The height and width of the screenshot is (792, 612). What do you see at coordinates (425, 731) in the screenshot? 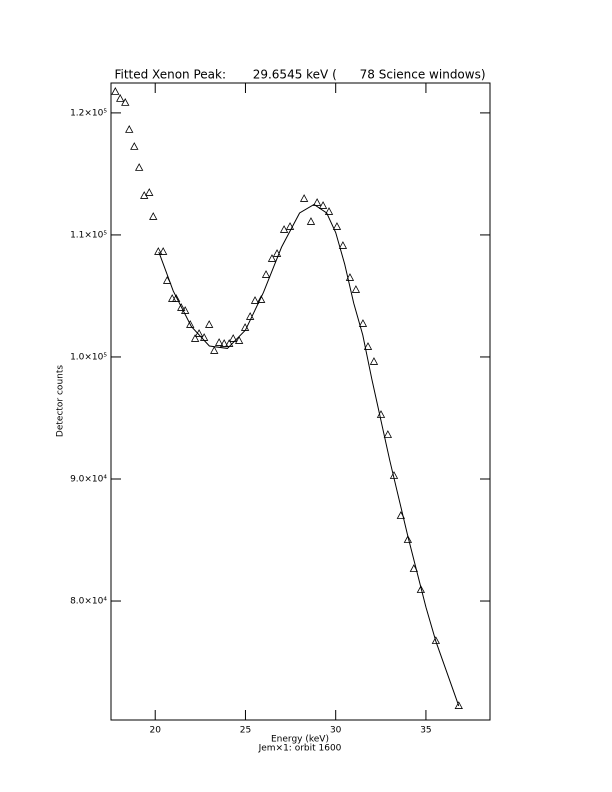
I see `x-tick-label: 35` at bounding box center [425, 731].